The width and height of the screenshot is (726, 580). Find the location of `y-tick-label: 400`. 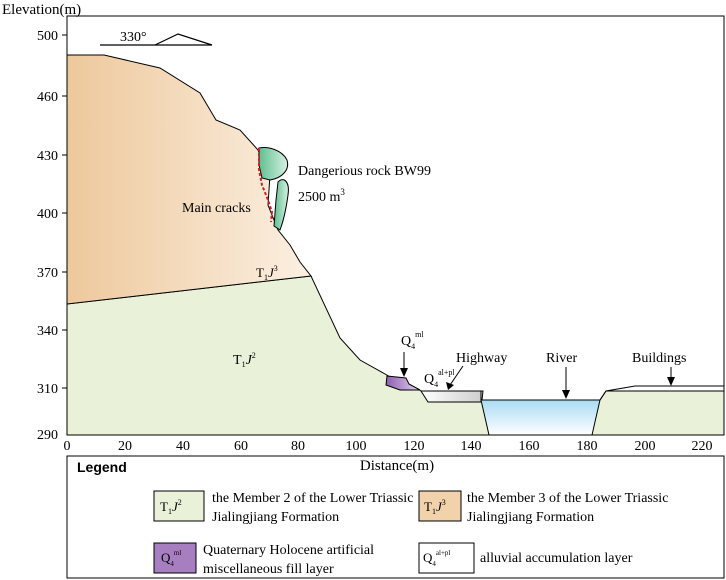

y-tick-label: 400 is located at coordinates (47, 214).